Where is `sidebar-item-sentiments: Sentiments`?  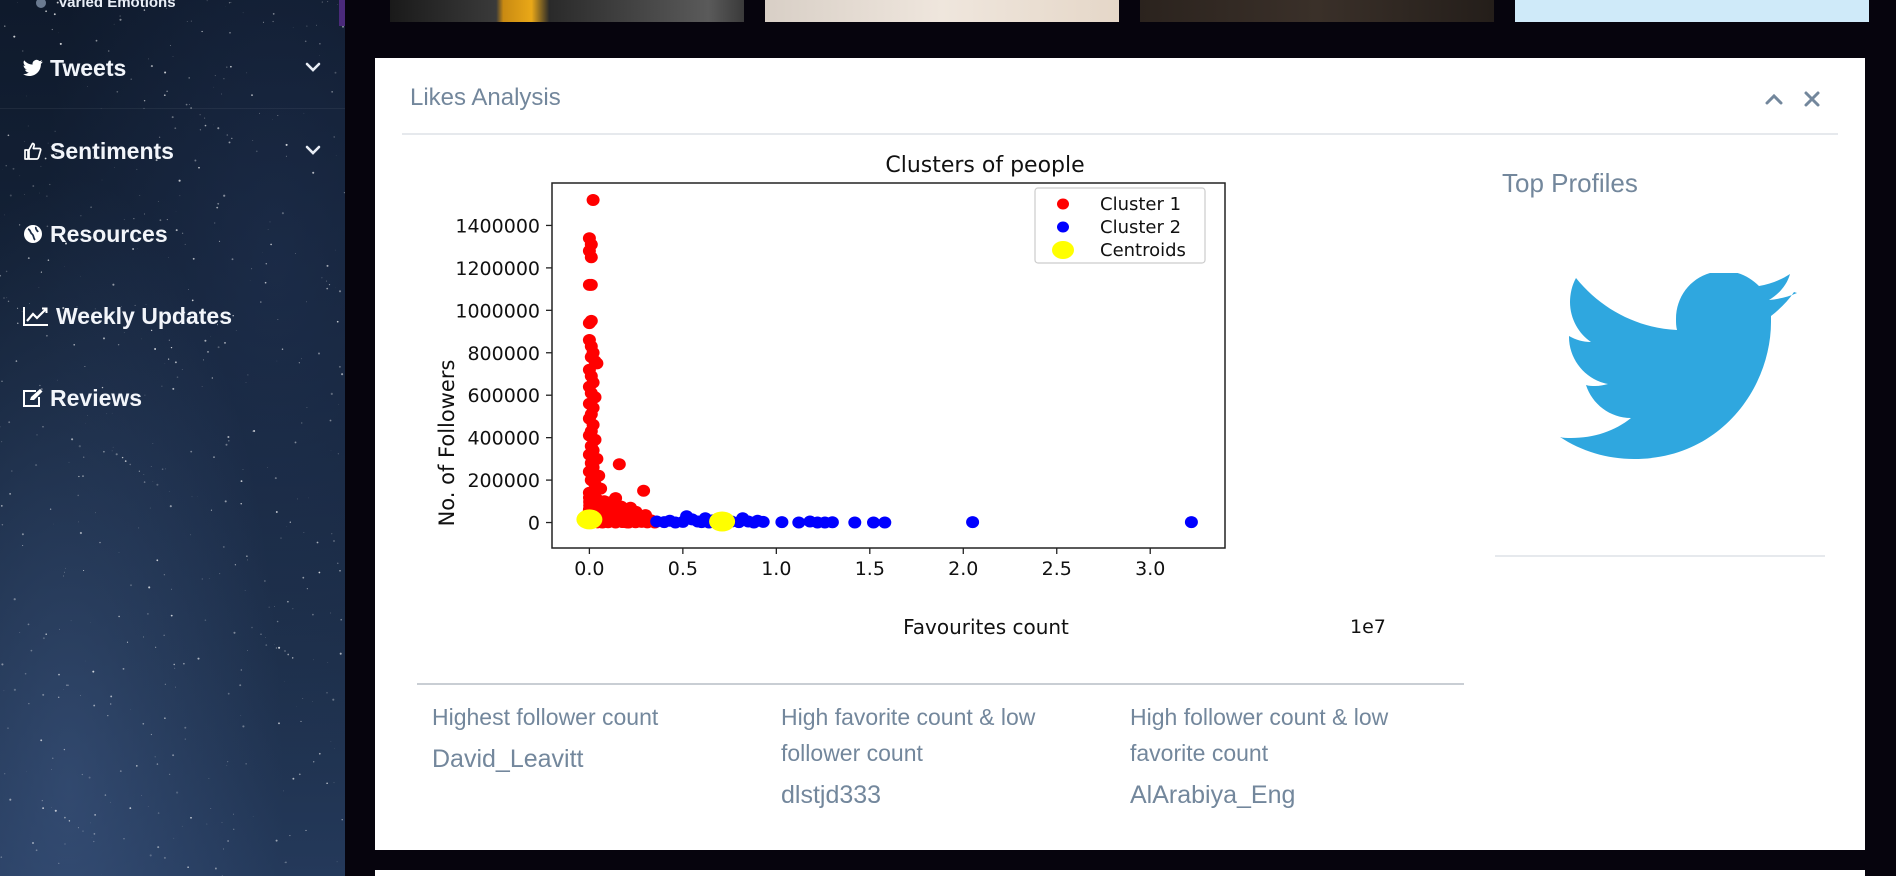 sidebar-item-sentiments: Sentiments is located at coordinates (172, 151).